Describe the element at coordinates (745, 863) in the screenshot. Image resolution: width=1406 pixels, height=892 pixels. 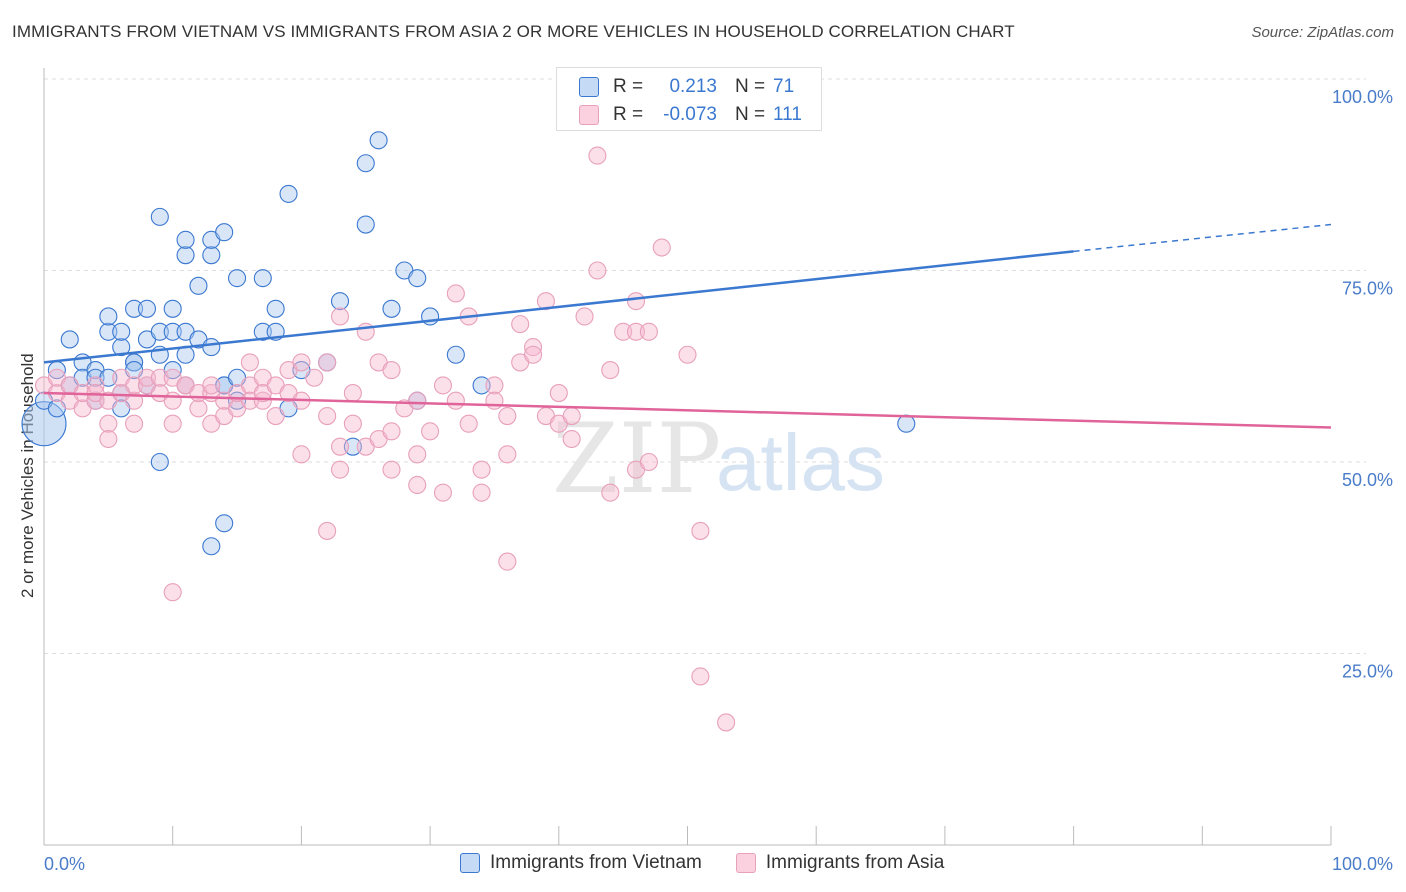
I see `legend-swatch-asia` at that location.